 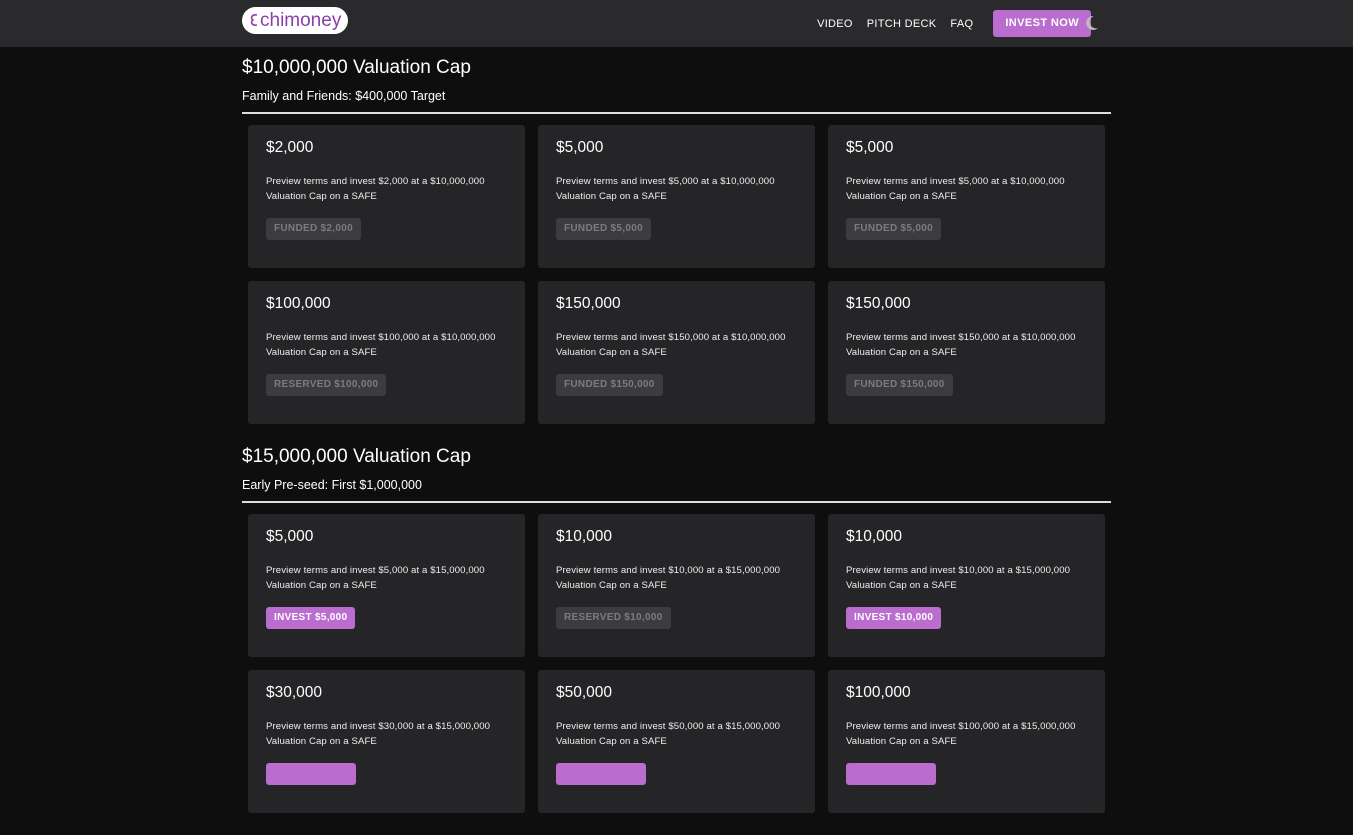 What do you see at coordinates (356, 67) in the screenshot?
I see `section-title: $10,000,000 Valuation Cap` at bounding box center [356, 67].